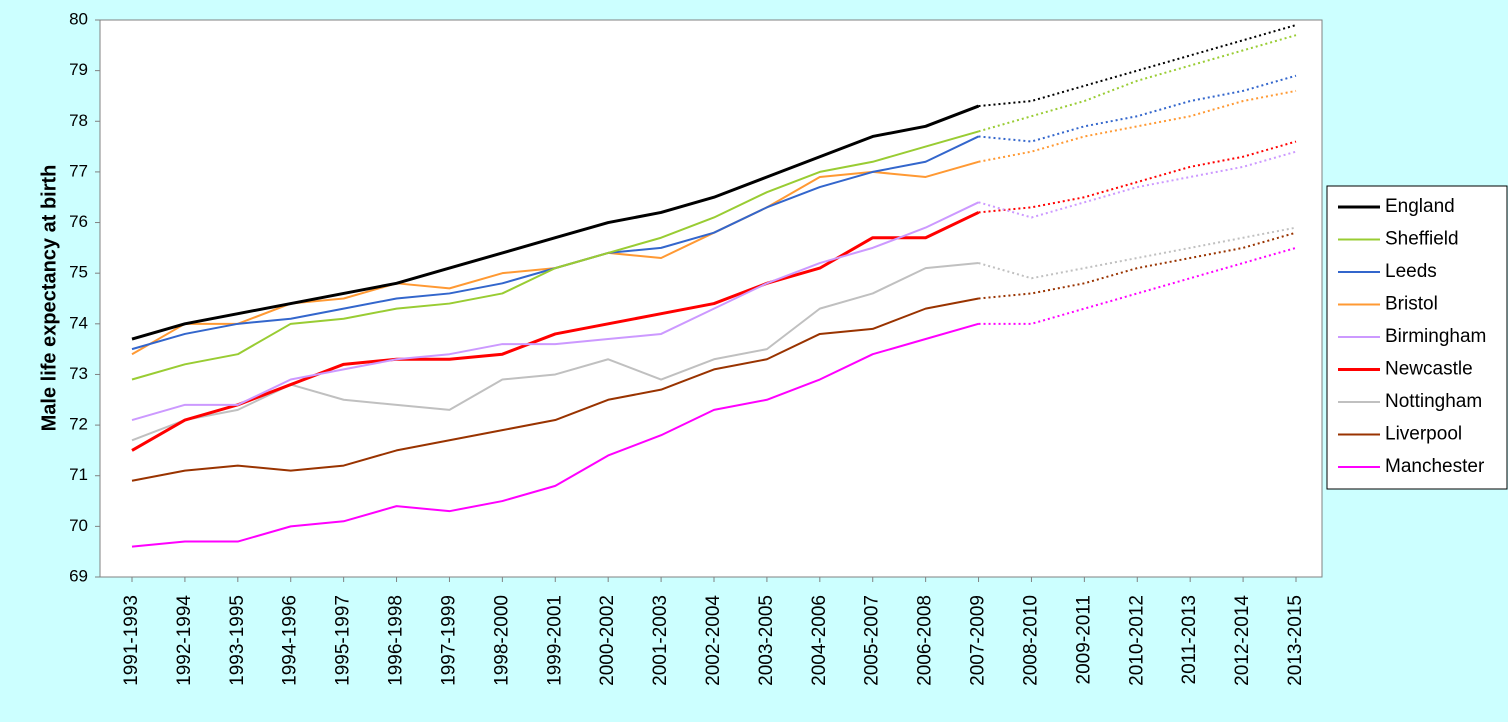 The width and height of the screenshot is (1508, 722). What do you see at coordinates (78, 221) in the screenshot?
I see `y-tick-label: 76` at bounding box center [78, 221].